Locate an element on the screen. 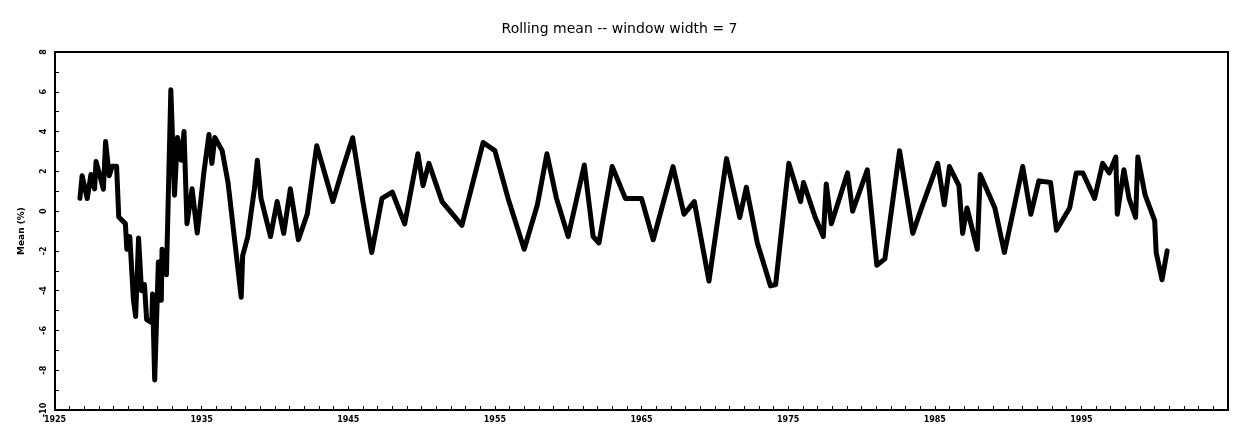 The width and height of the screenshot is (1239, 441). y-tick-label: -2 is located at coordinates (43, 251).